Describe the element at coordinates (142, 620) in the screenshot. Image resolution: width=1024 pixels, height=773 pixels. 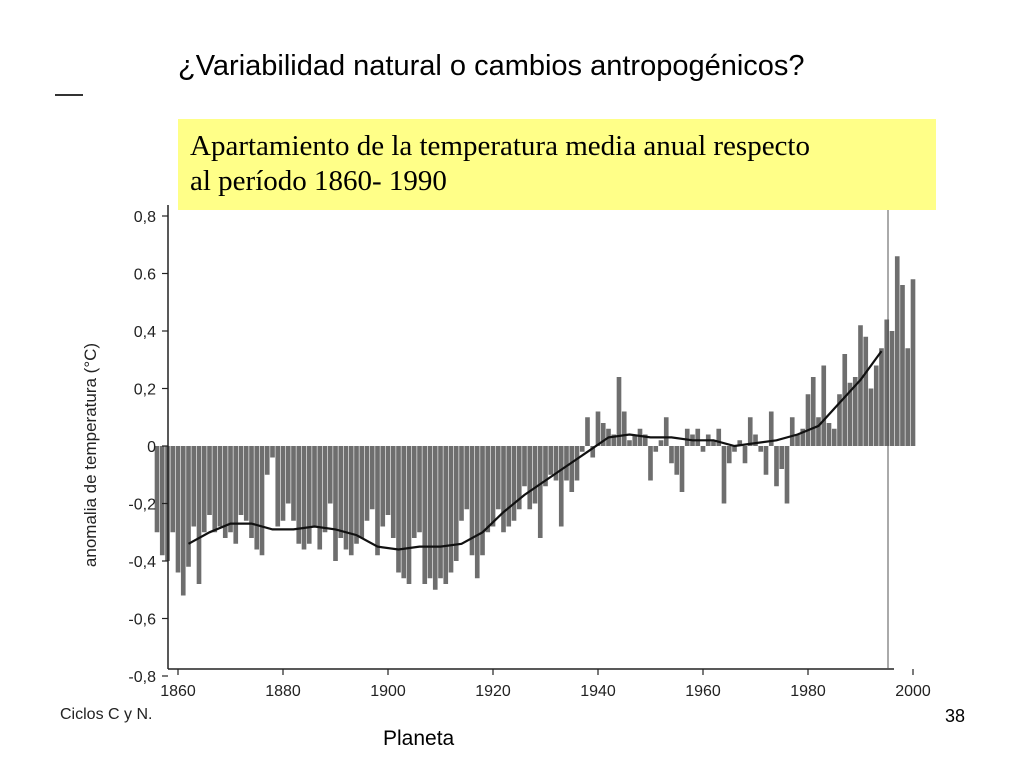
I see `y-tick-label: -0,6` at that location.